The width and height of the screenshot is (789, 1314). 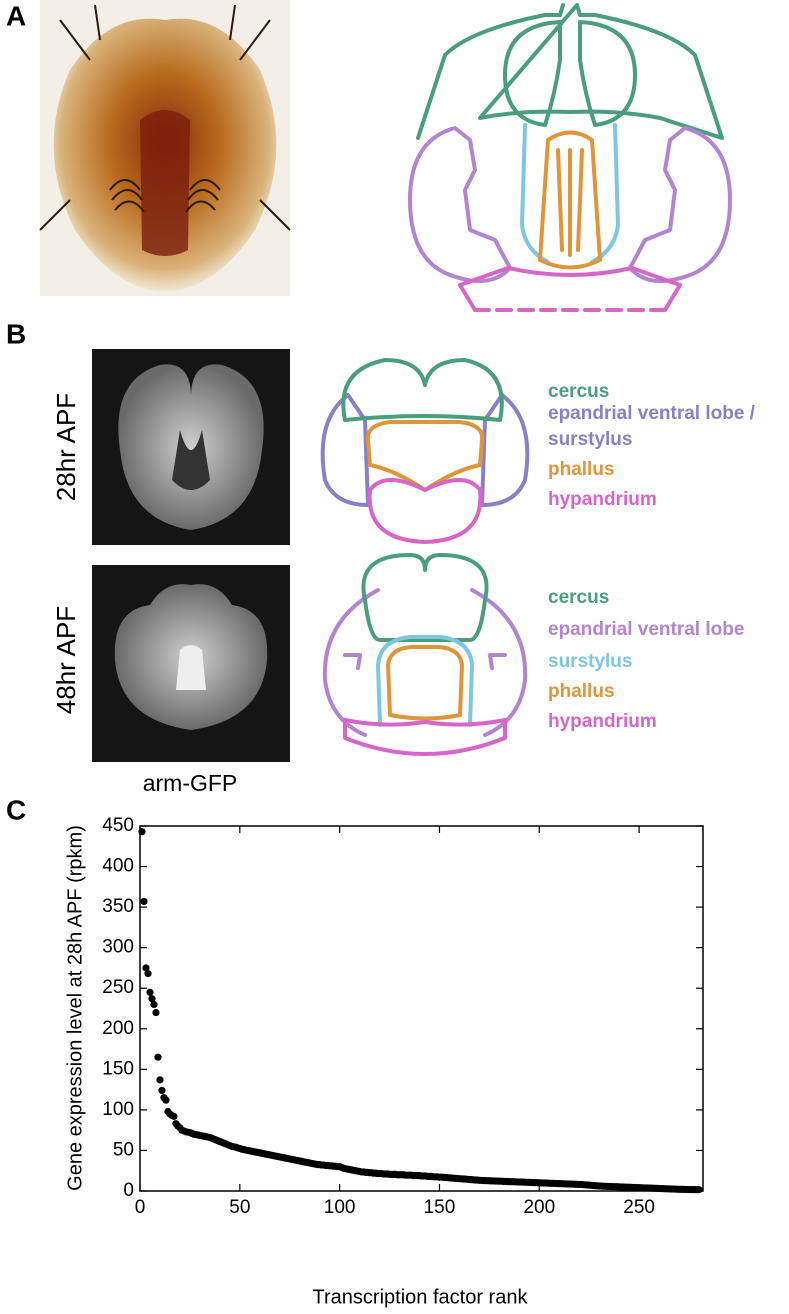 What do you see at coordinates (191, 555) in the screenshot?
I see `micrograph` at bounding box center [191, 555].